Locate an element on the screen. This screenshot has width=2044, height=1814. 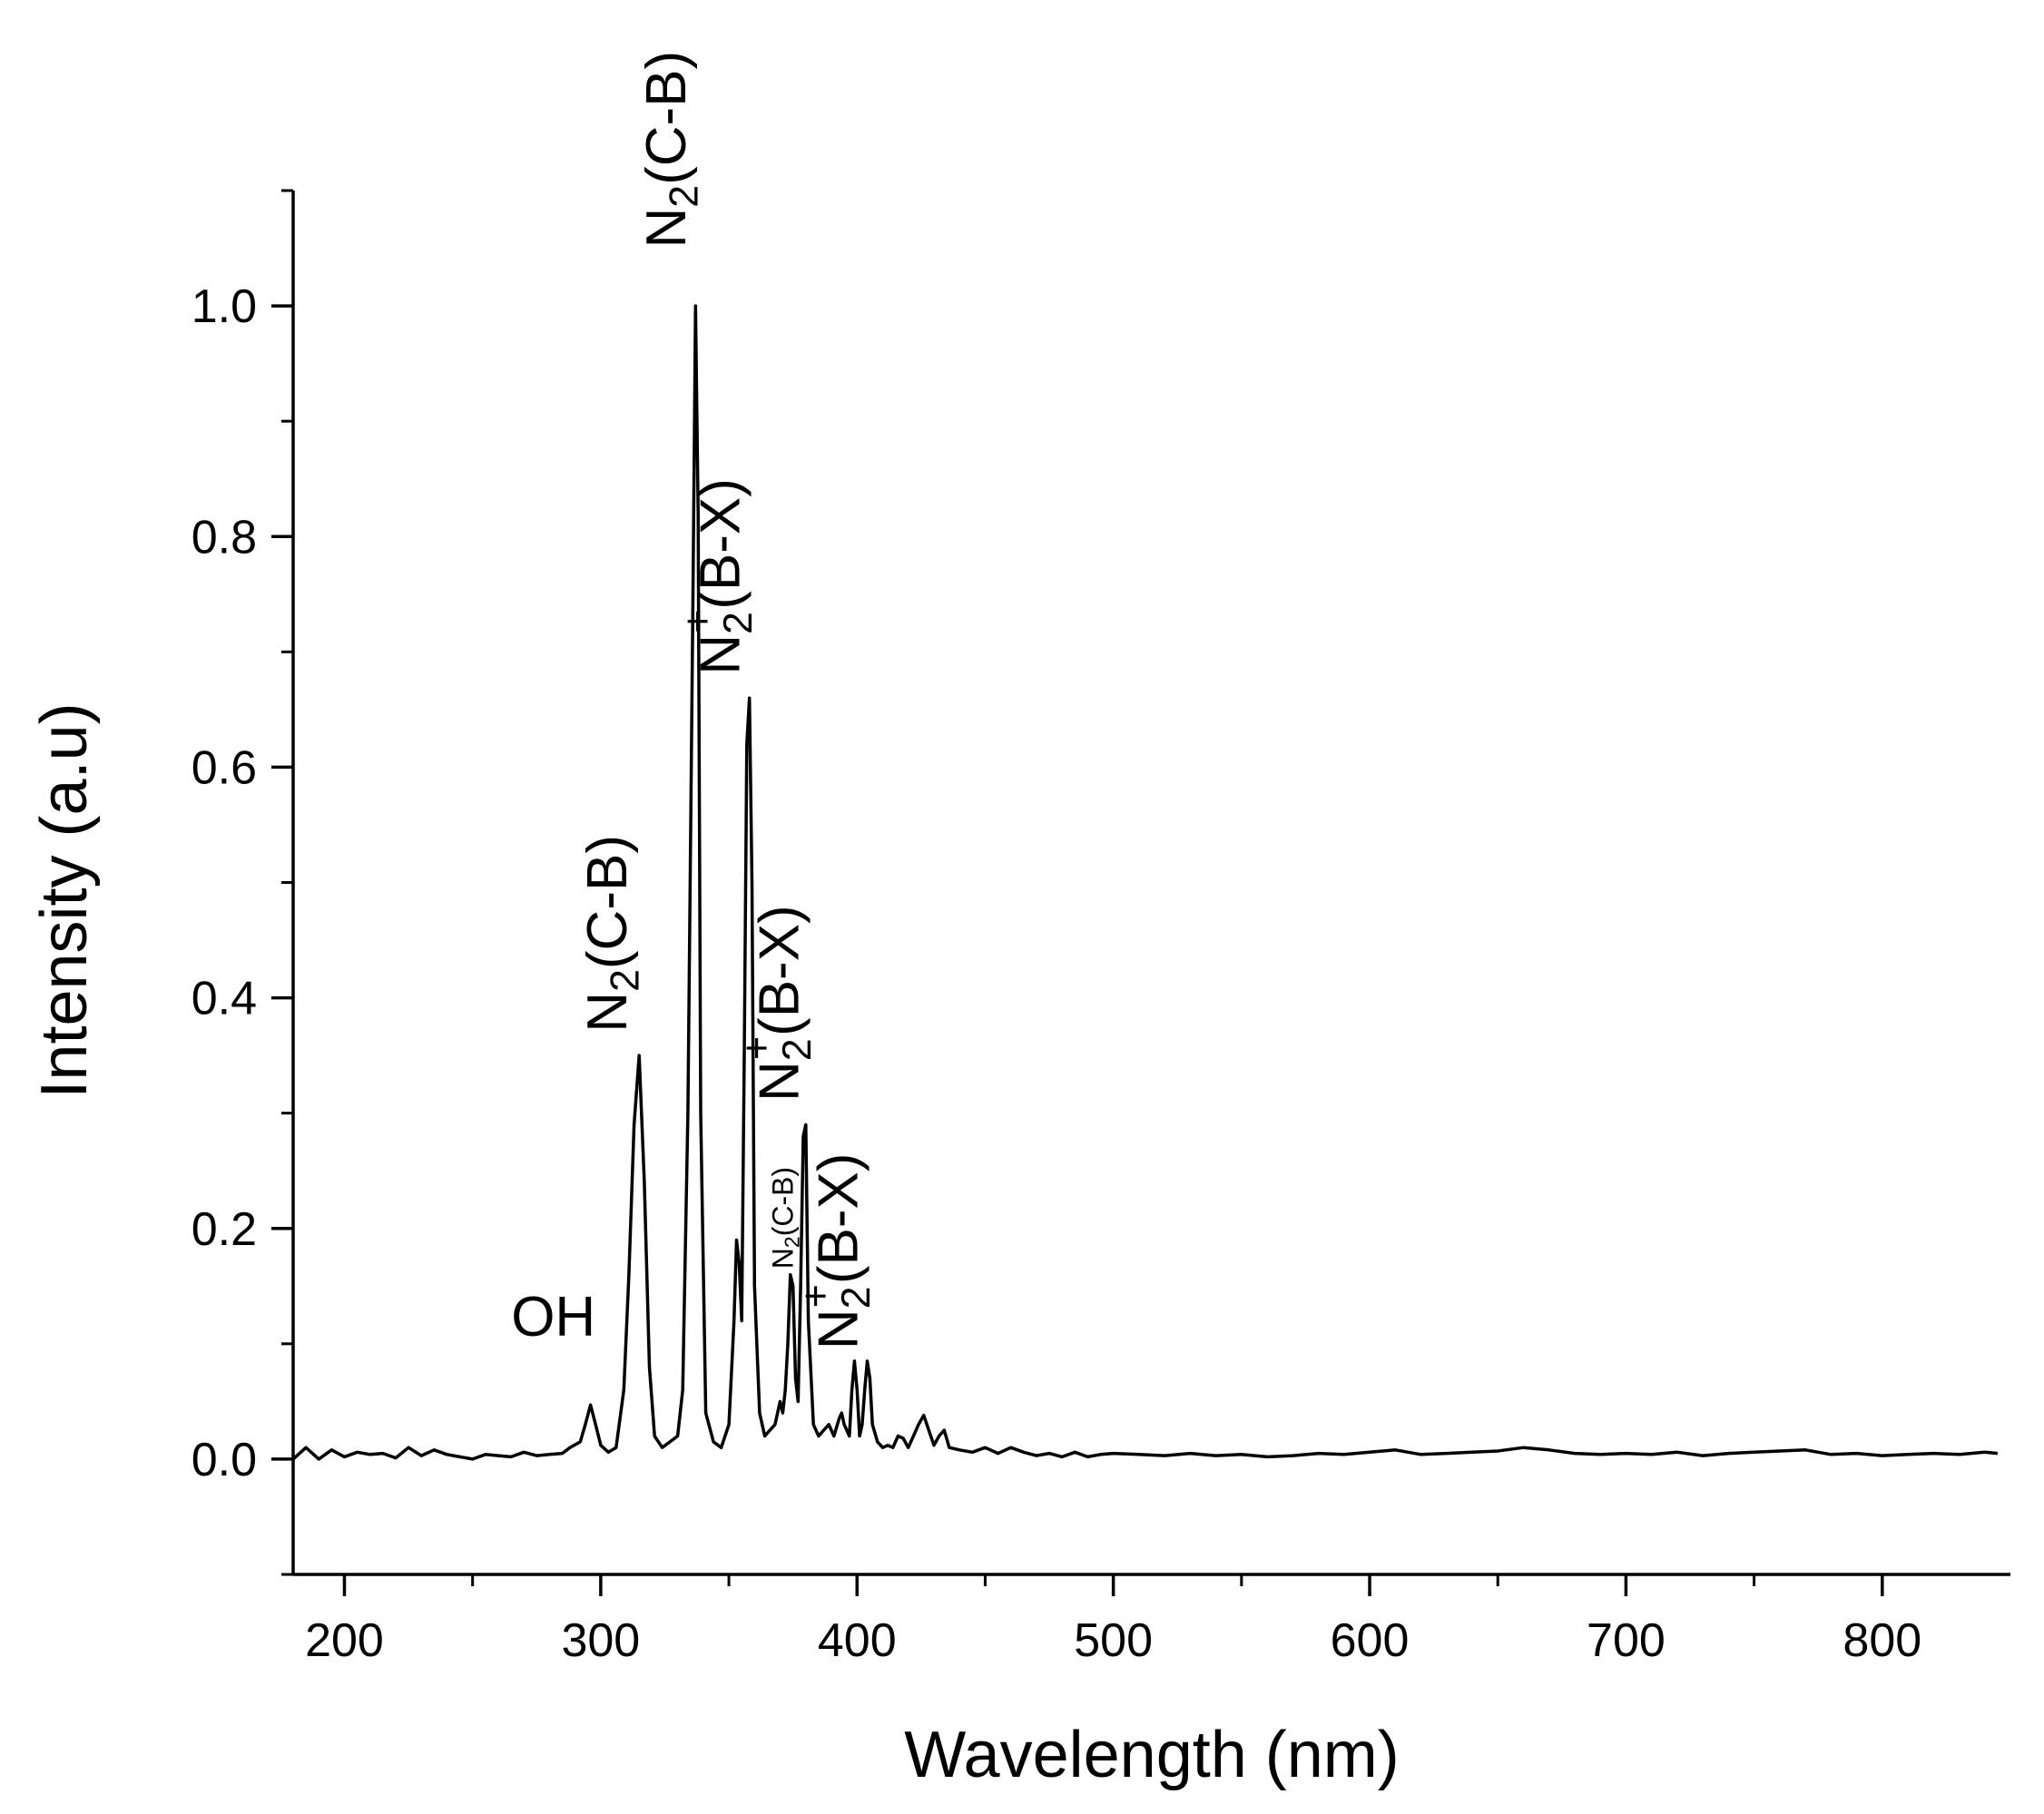
annotation-n2p-bx-404: N2+(B-X) is located at coordinates (836, 1250).